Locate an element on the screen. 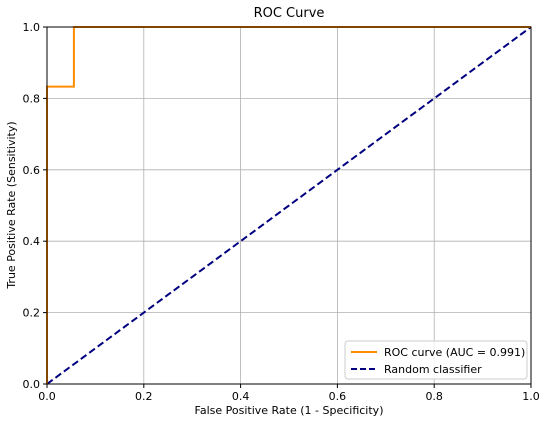 The height and width of the screenshot is (427, 550). legend-box is located at coordinates (436, 360).